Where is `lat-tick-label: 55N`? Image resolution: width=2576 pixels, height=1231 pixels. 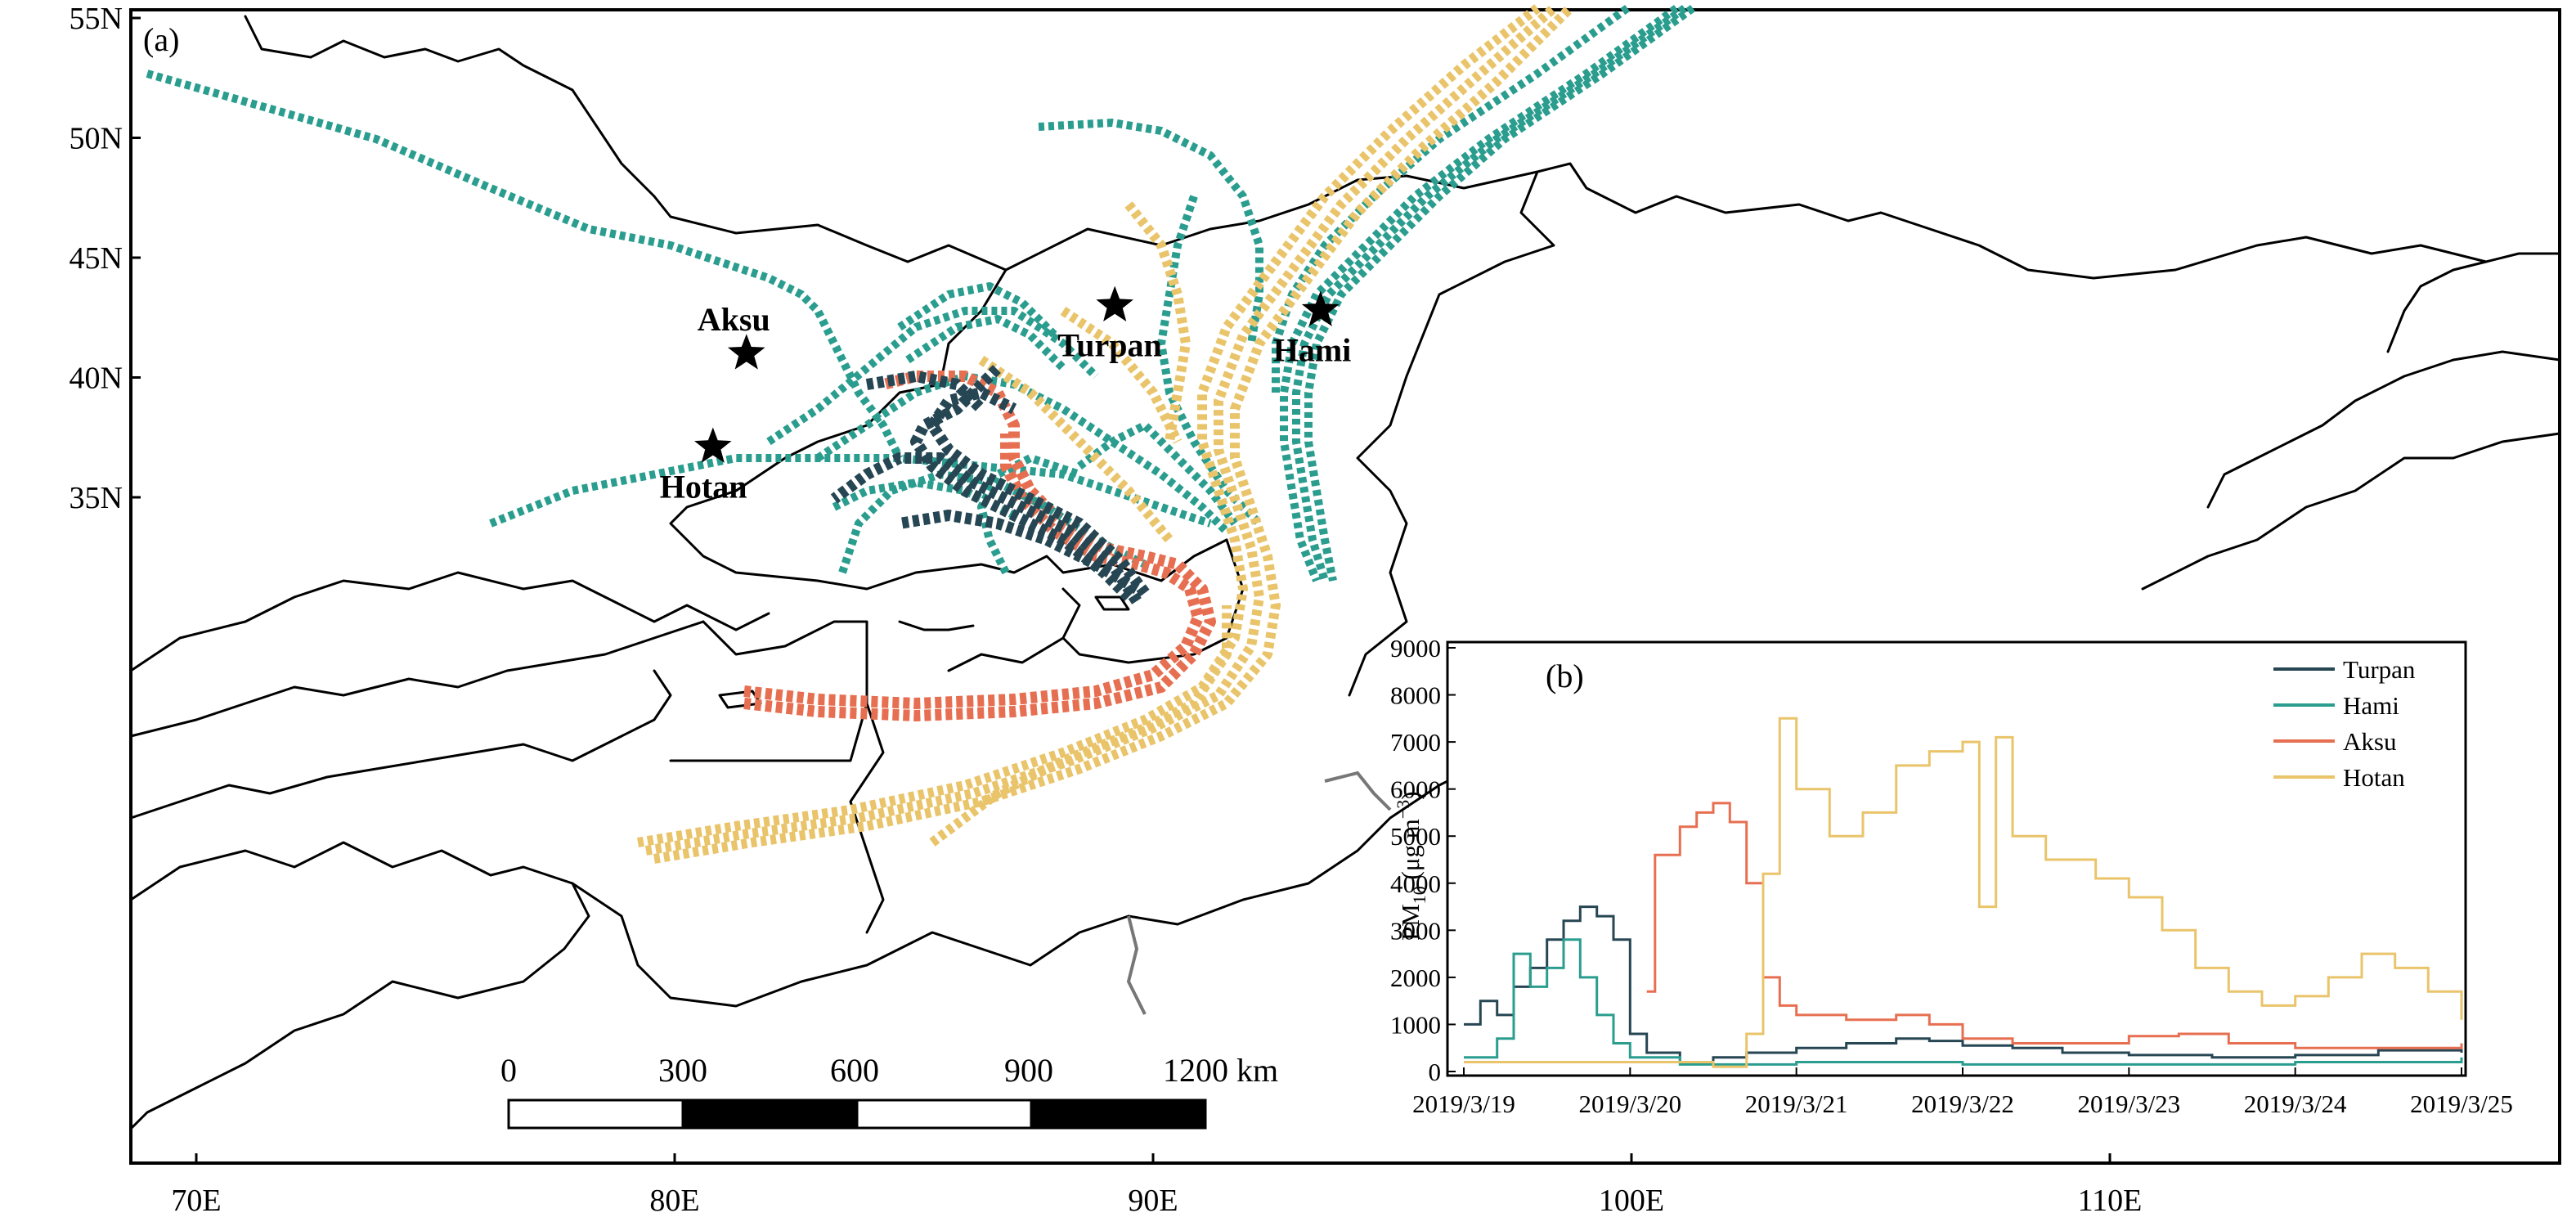
lat-tick-label: 55N is located at coordinates (96, 19).